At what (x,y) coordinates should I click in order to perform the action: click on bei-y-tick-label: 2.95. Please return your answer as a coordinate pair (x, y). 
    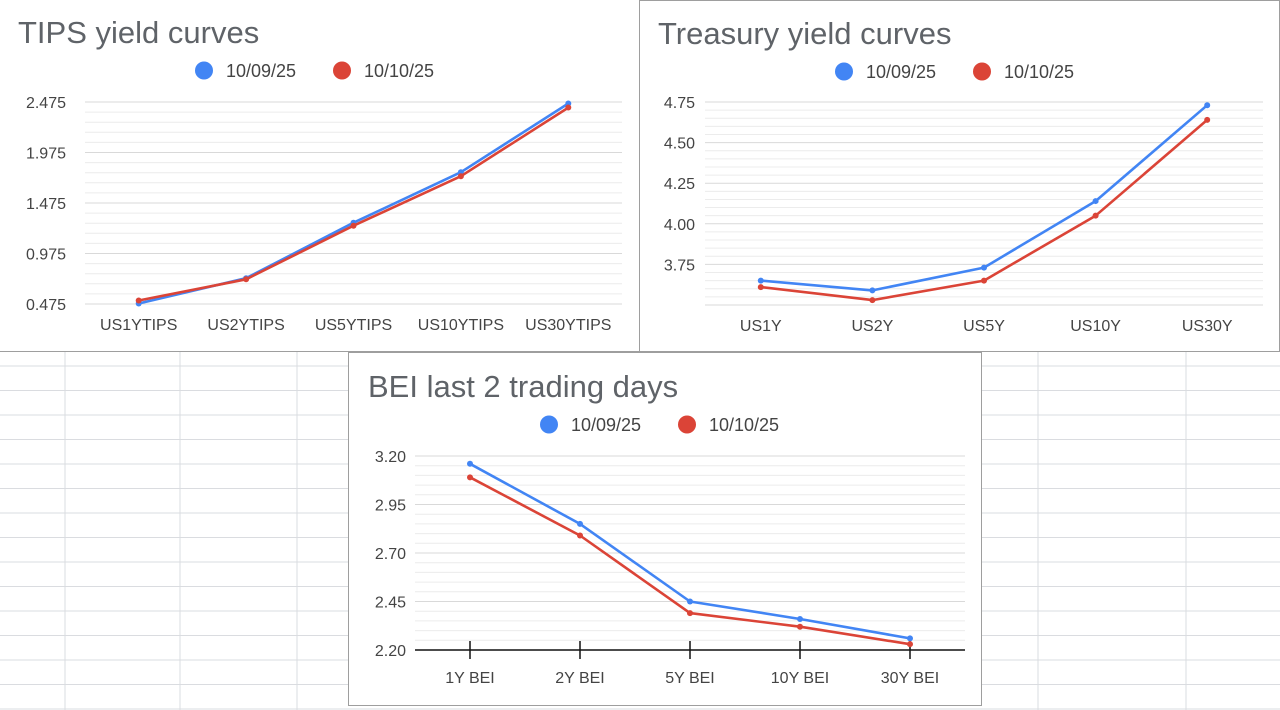
    Looking at the image, I should click on (390, 506).